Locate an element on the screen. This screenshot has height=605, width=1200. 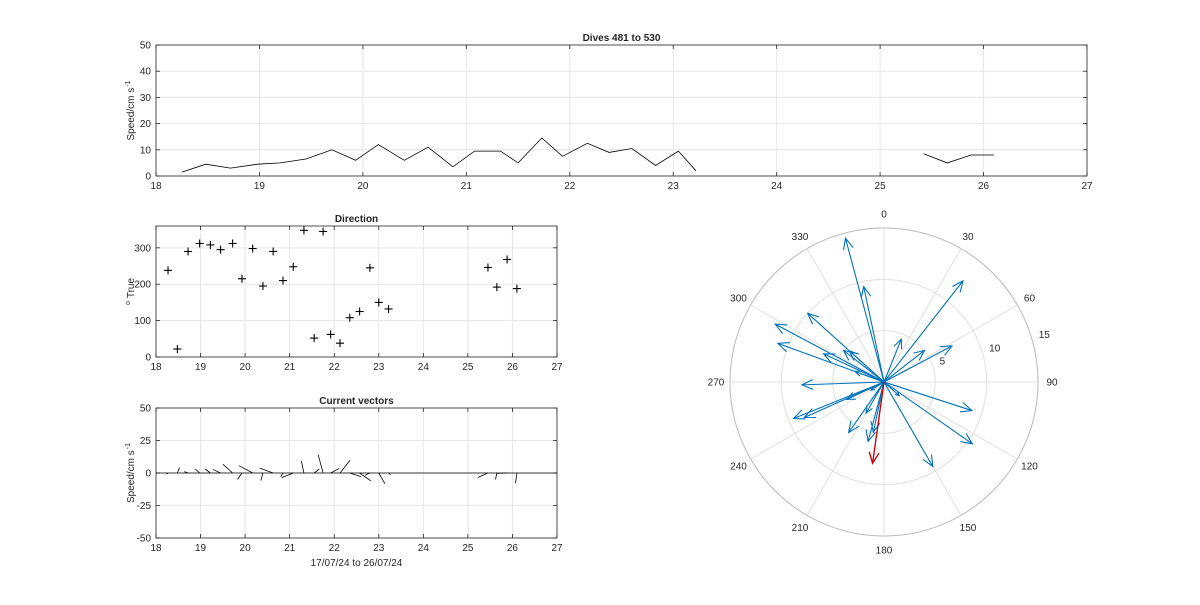
y-tick-label: 40 is located at coordinates (146, 72).